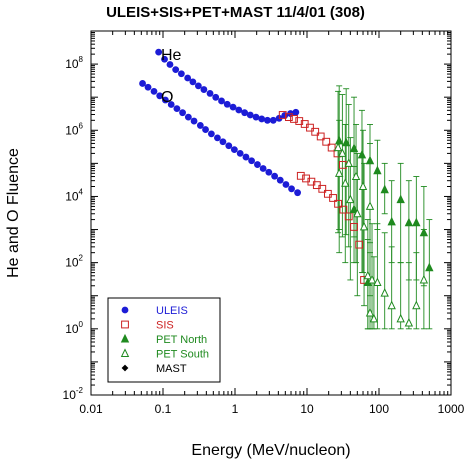  Describe the element at coordinates (379, 409) in the screenshot. I see `x-tick-label: 100` at that location.